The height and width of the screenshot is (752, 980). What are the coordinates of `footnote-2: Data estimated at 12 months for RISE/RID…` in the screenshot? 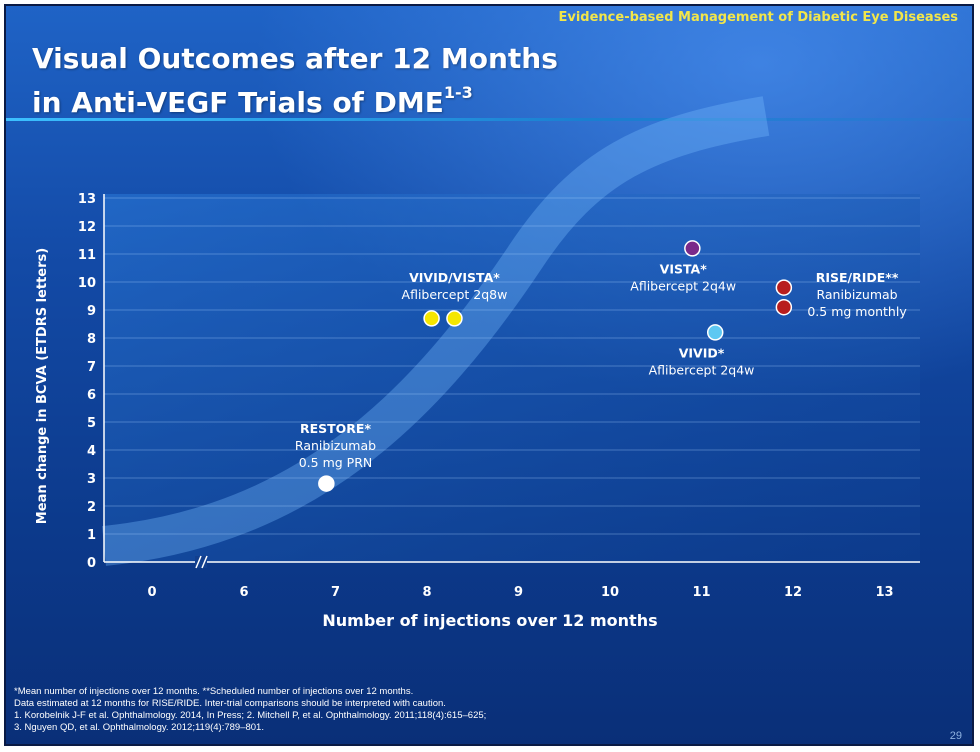 It's located at (230, 703).